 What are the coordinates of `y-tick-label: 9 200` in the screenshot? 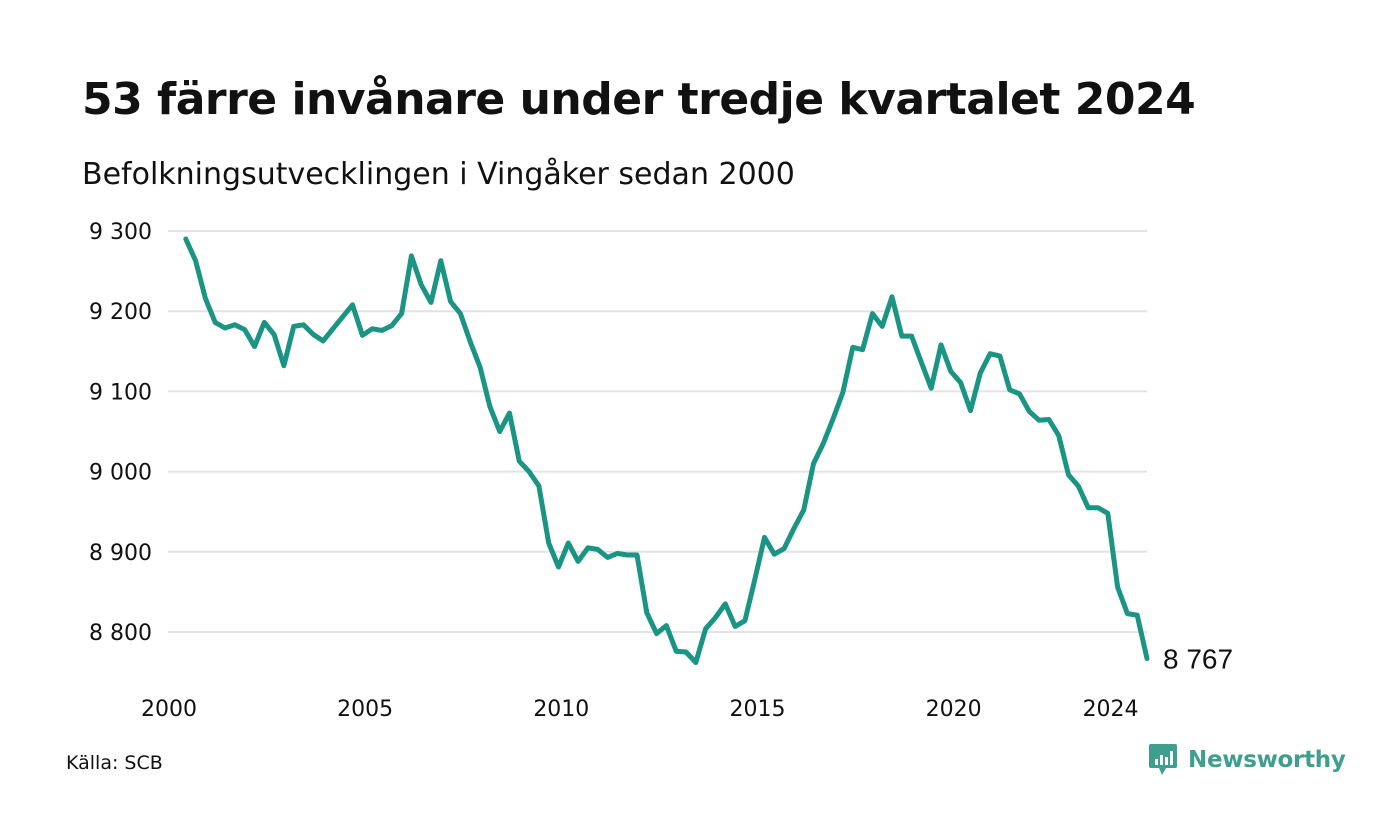 It's located at (120, 312).